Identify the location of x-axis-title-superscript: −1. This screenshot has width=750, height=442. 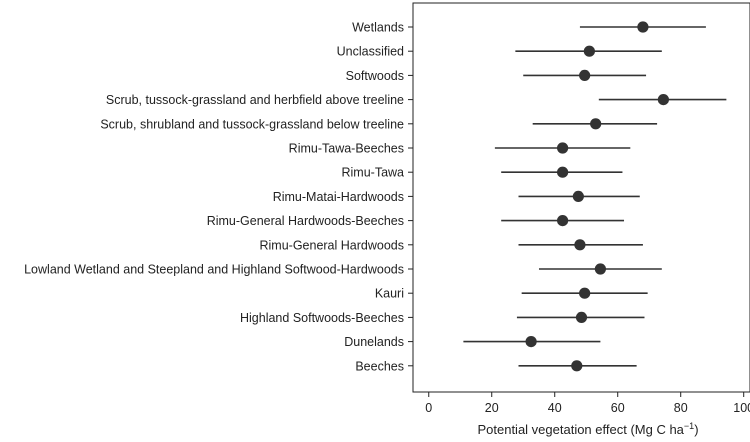
(689, 426).